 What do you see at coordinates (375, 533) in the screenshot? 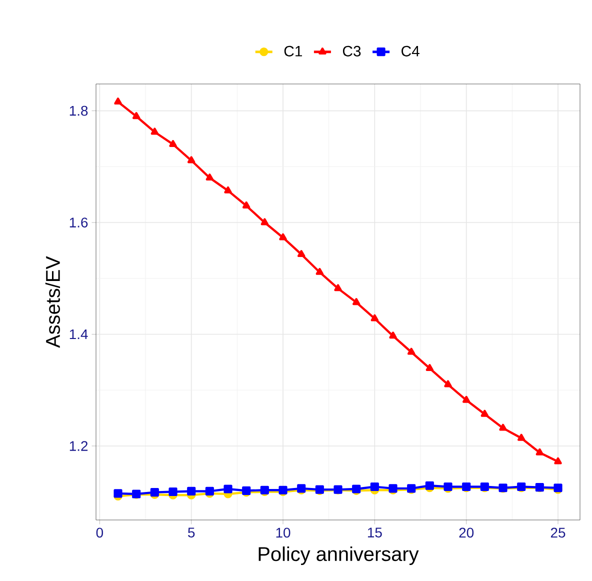
I see `x-tick-label: 15` at bounding box center [375, 533].